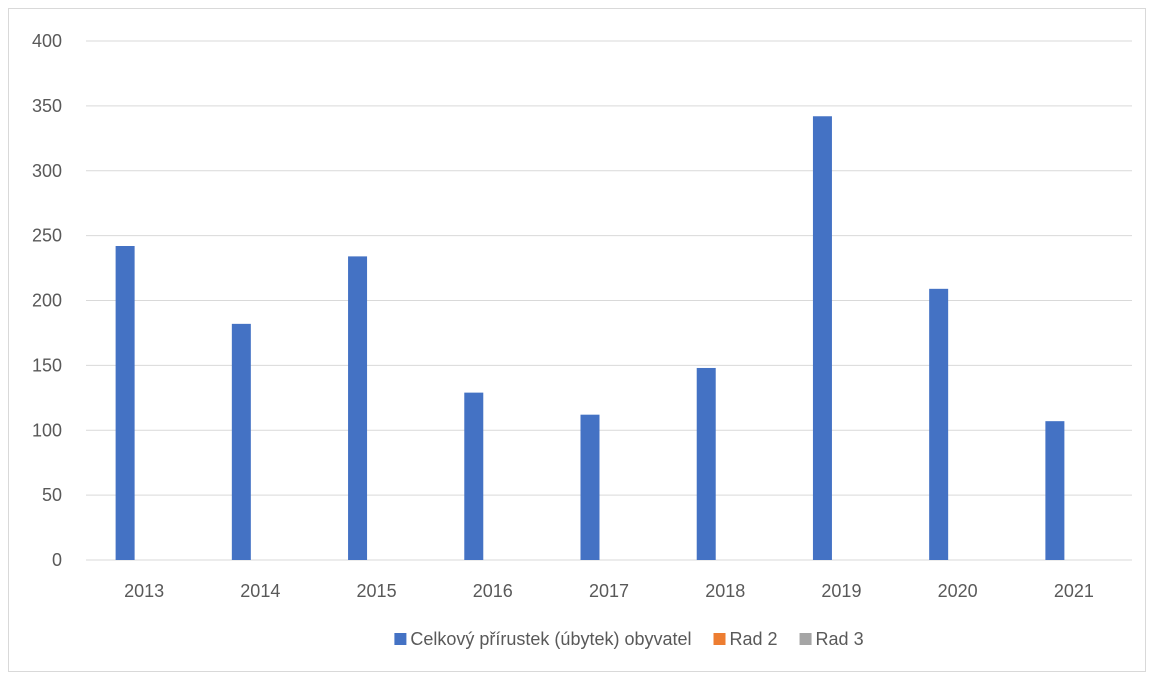 Image resolution: width=1149 pixels, height=675 pixels. I want to click on y-tick-label: 50, so click(52, 495).